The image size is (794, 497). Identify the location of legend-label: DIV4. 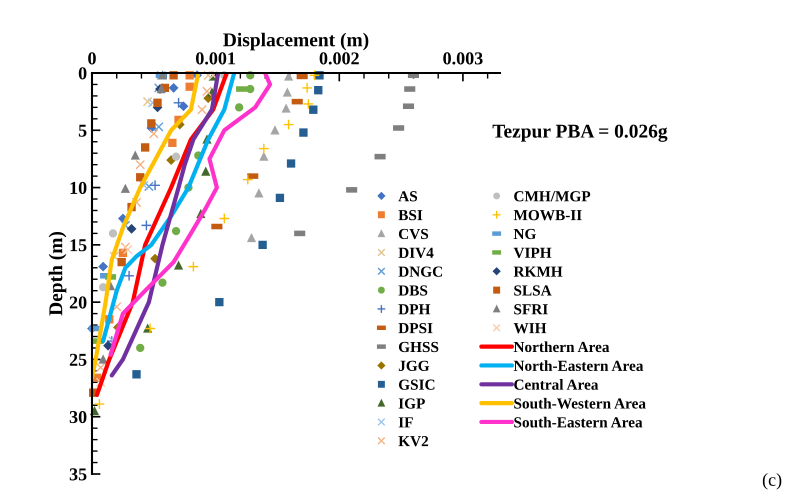
(416, 253).